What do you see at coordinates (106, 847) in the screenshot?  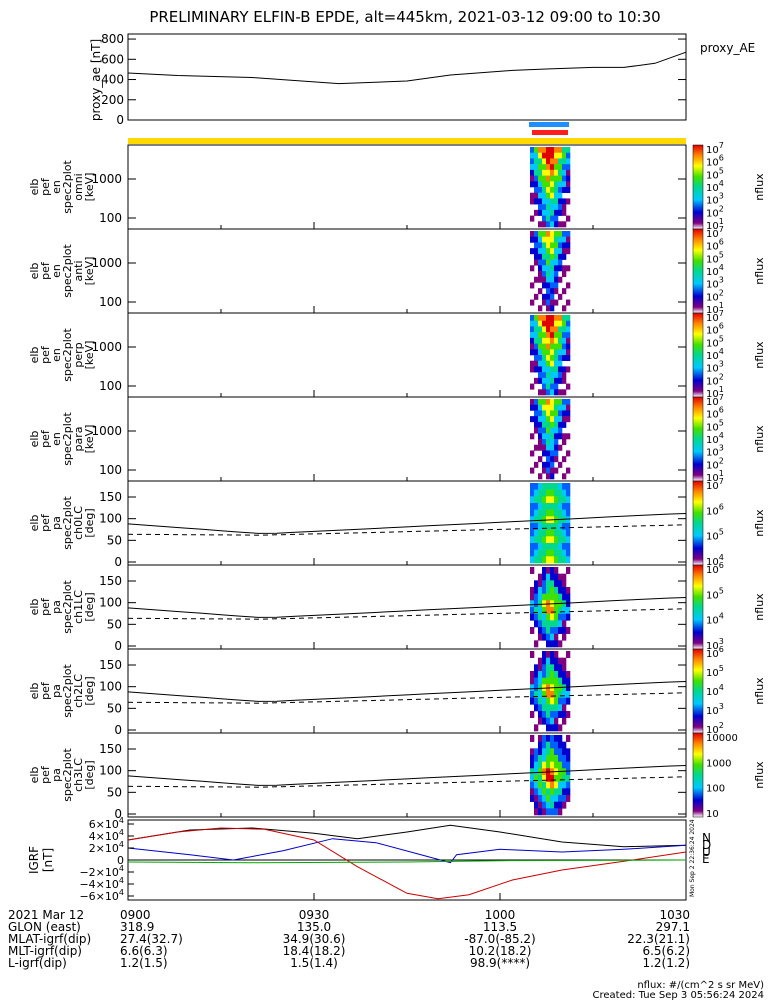 I see `igrf-ytick-label: 2×10⁴` at bounding box center [106, 847].